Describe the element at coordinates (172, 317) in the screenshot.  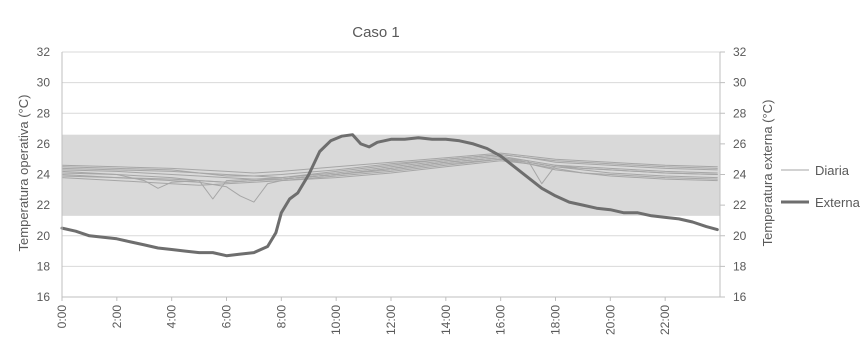
I see `x-tick-label: 4:00` at that location.